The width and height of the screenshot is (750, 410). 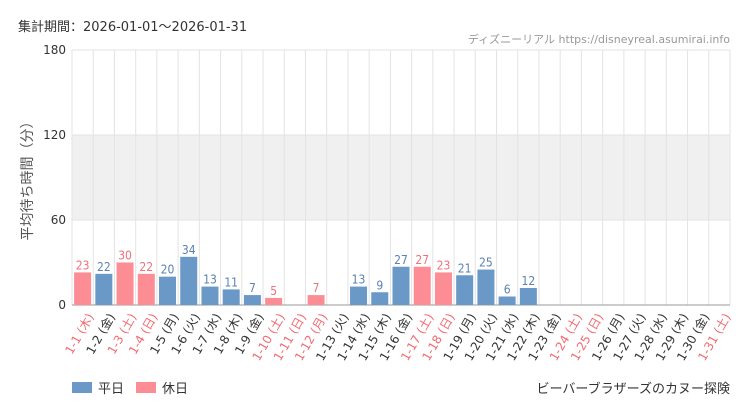 What do you see at coordinates (379, 285) in the screenshot?
I see `bar-value-label: 9` at bounding box center [379, 285].